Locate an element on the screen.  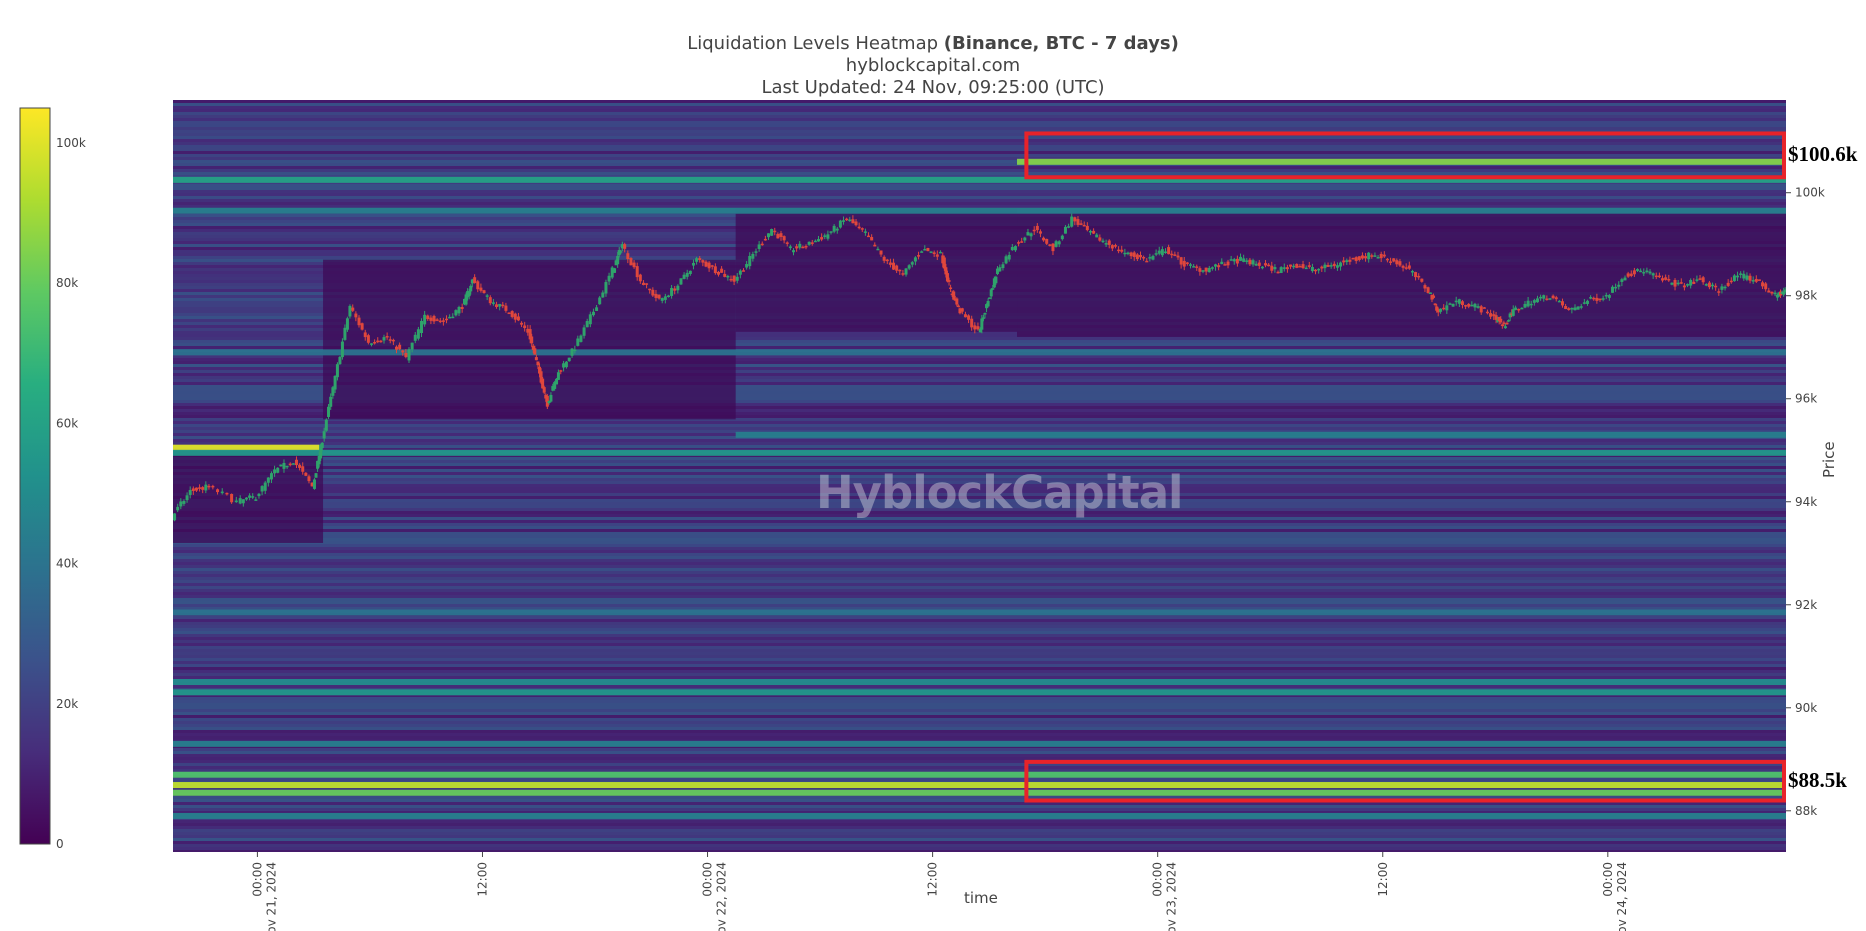
colorbar-tick-label: 100k is located at coordinates (71, 143).